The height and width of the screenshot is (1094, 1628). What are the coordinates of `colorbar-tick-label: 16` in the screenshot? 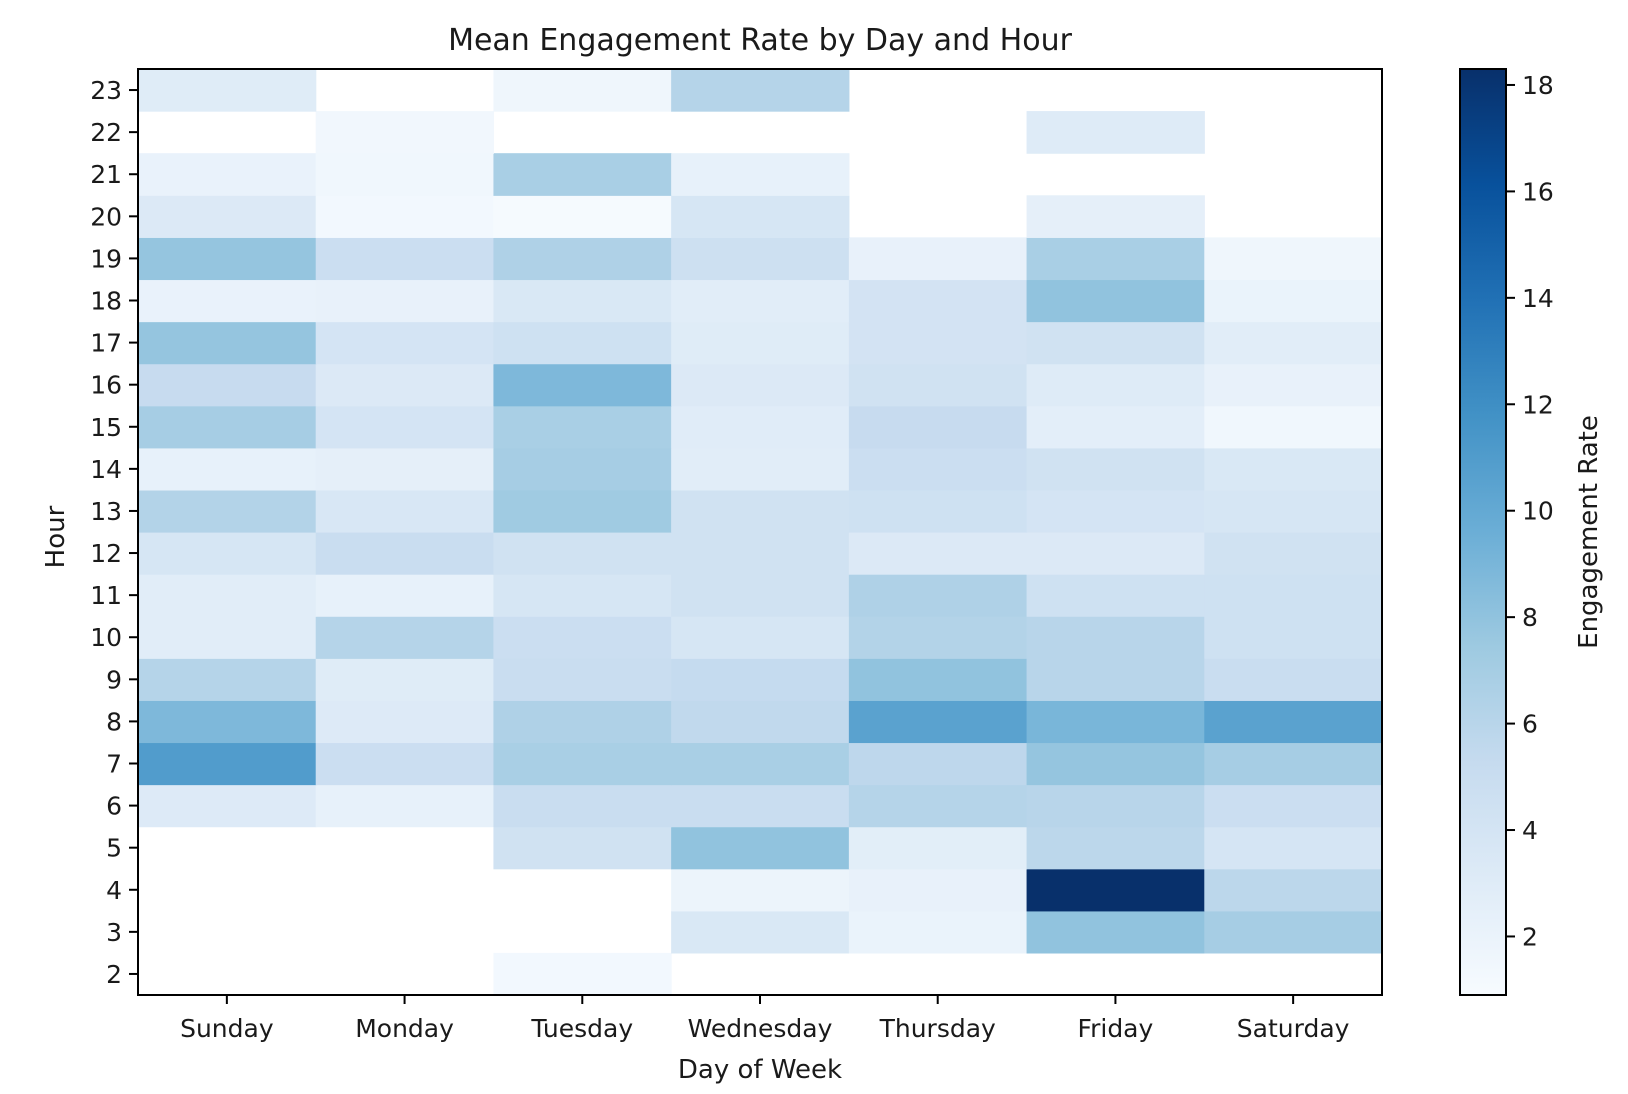 It's located at (1538, 191).